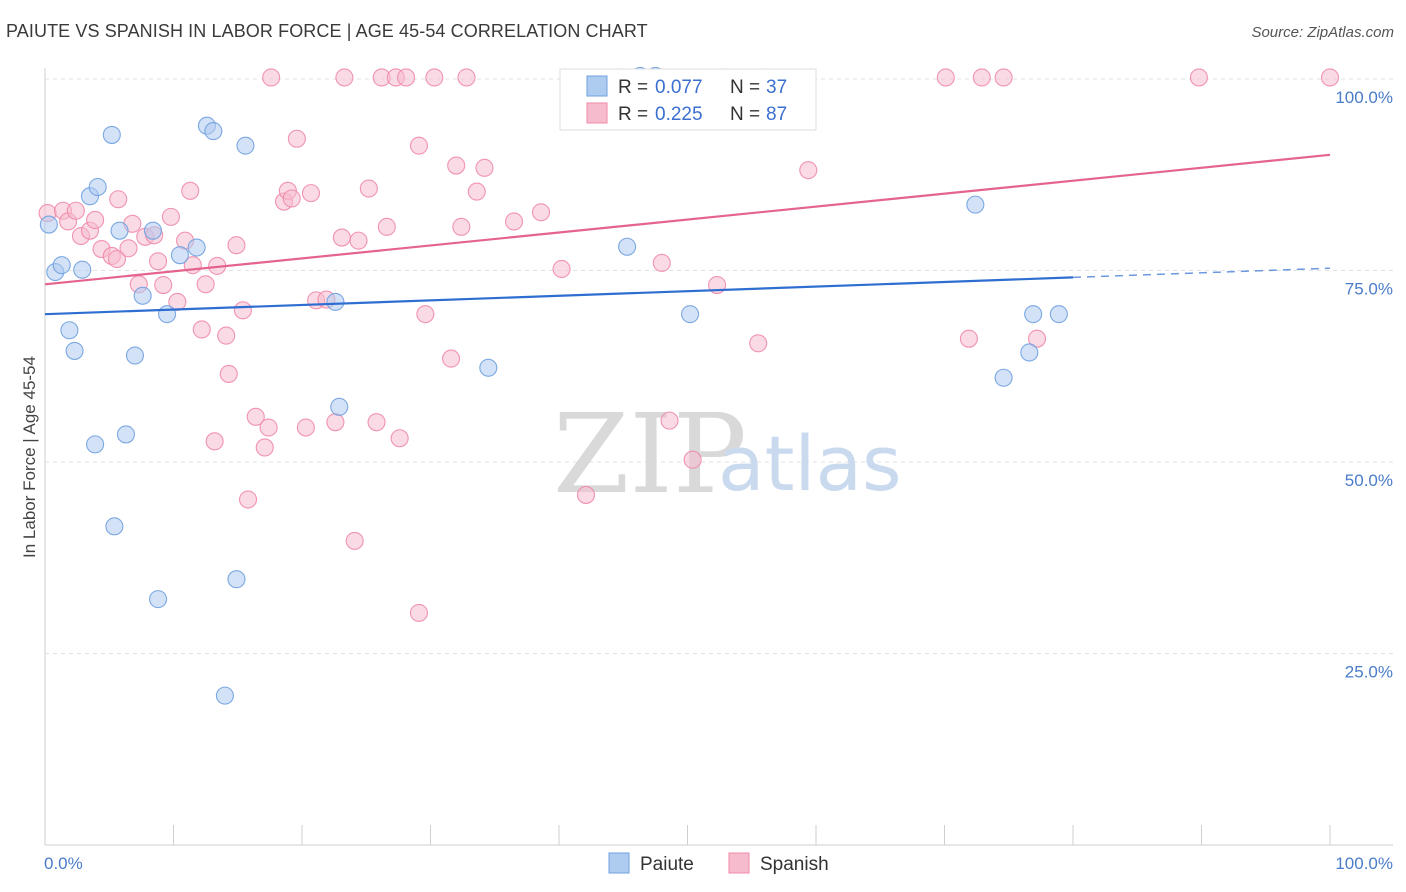  What do you see at coordinates (718, 863) in the screenshot?
I see `bottom-legend: Paiute Spanish` at bounding box center [718, 863].